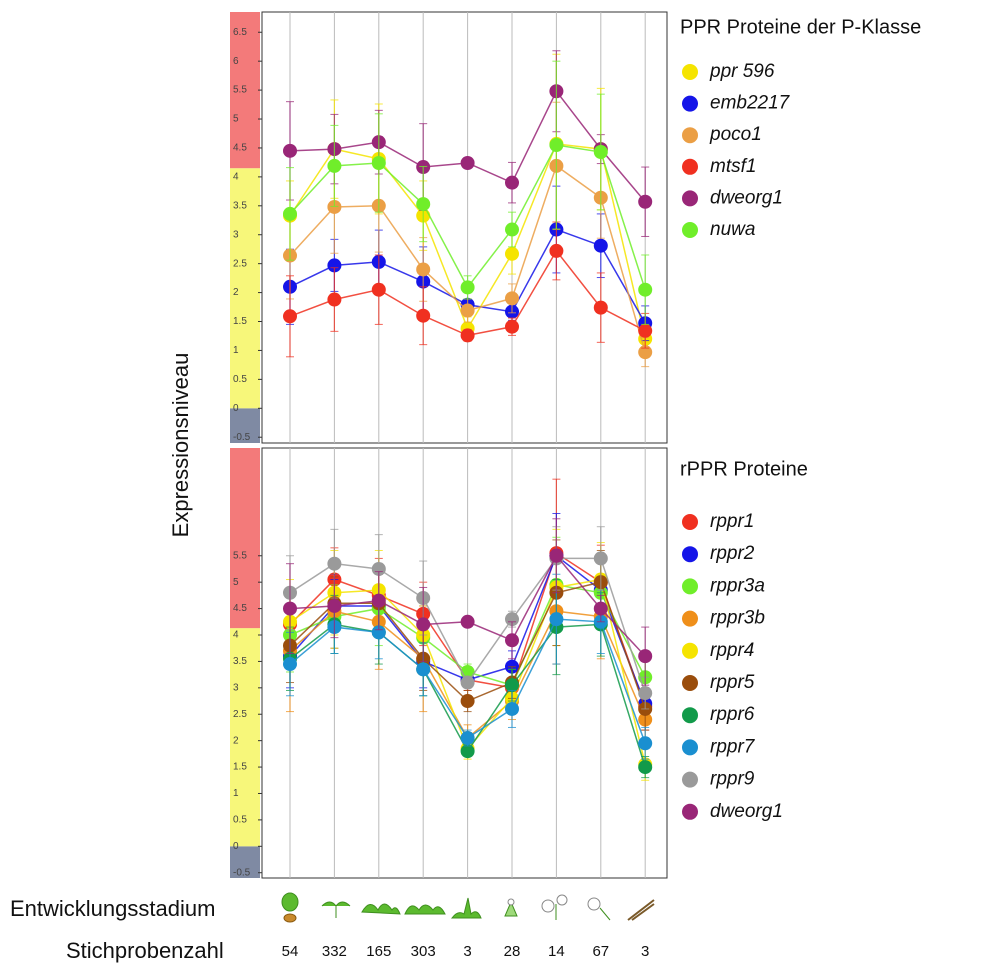 The image size is (1003, 966). I want to click on legend-label: rppr1, so click(732, 521).